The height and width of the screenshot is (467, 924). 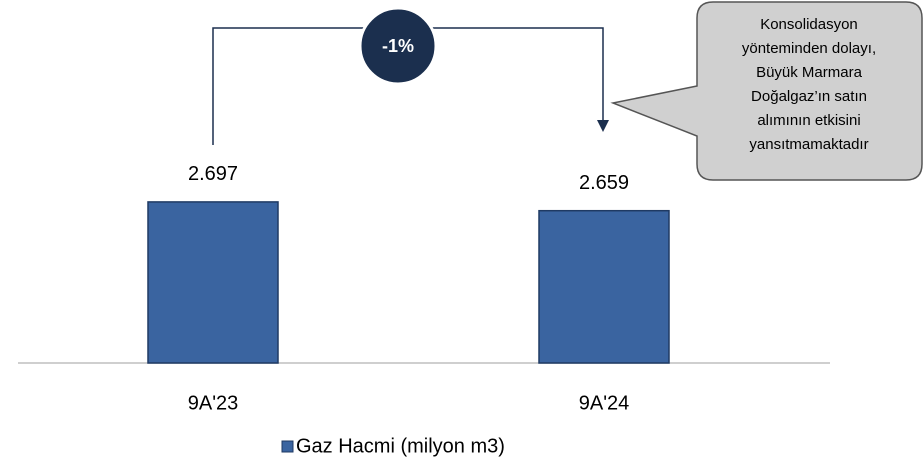 What do you see at coordinates (287, 446) in the screenshot?
I see `legend-swatch` at bounding box center [287, 446].